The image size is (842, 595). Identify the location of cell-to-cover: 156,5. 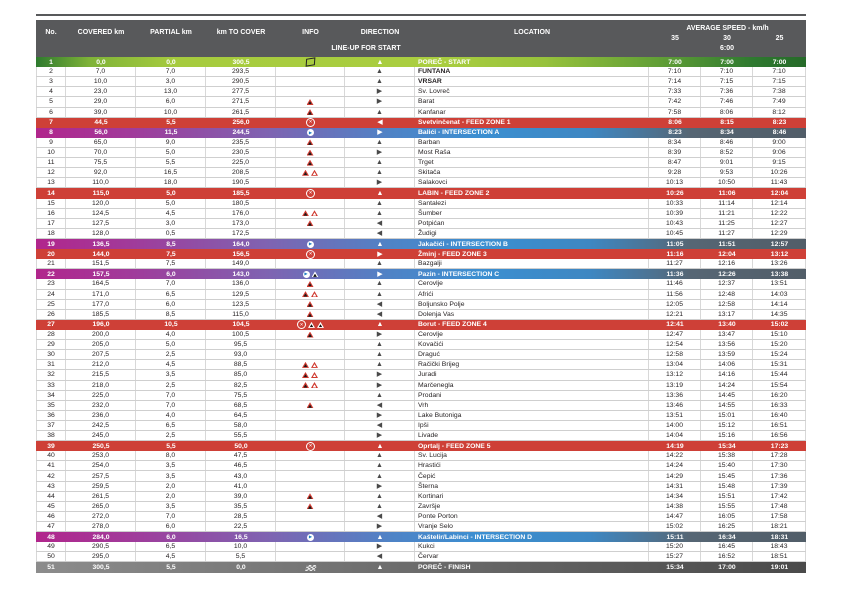
(241, 254).